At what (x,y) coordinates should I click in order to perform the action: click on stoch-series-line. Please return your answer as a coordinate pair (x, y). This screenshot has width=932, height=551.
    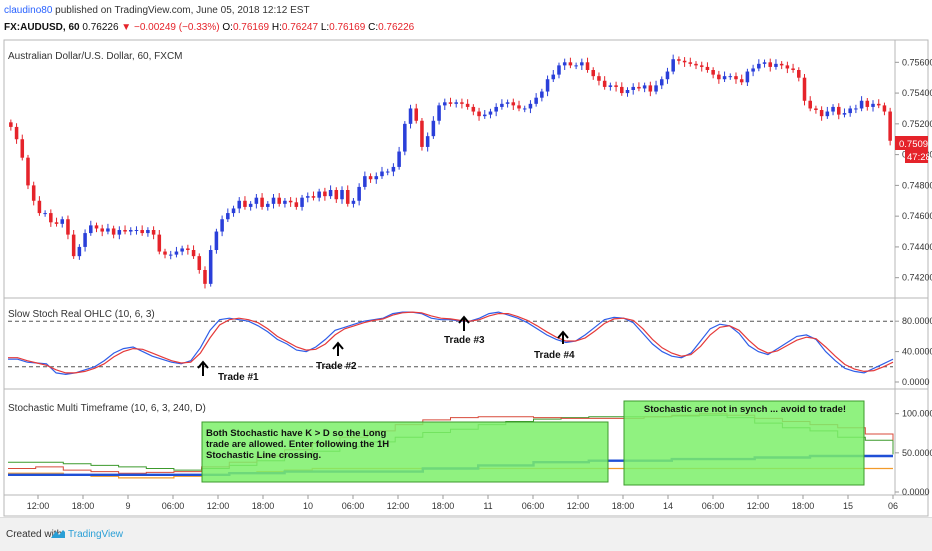
    Looking at the image, I should click on (451, 343).